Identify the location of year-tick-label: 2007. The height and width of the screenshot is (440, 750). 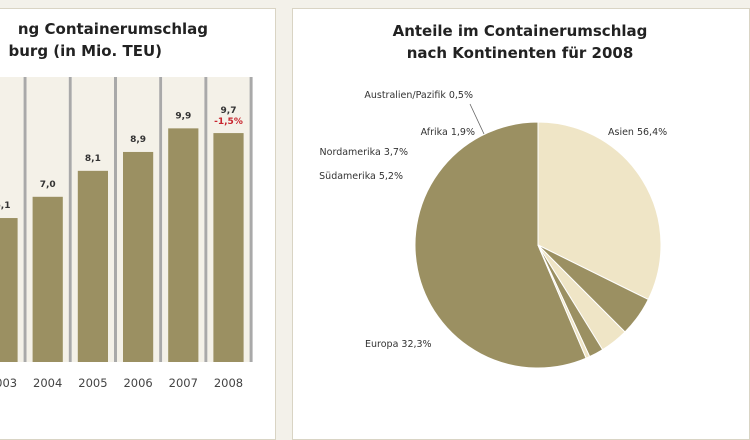
(183, 383).